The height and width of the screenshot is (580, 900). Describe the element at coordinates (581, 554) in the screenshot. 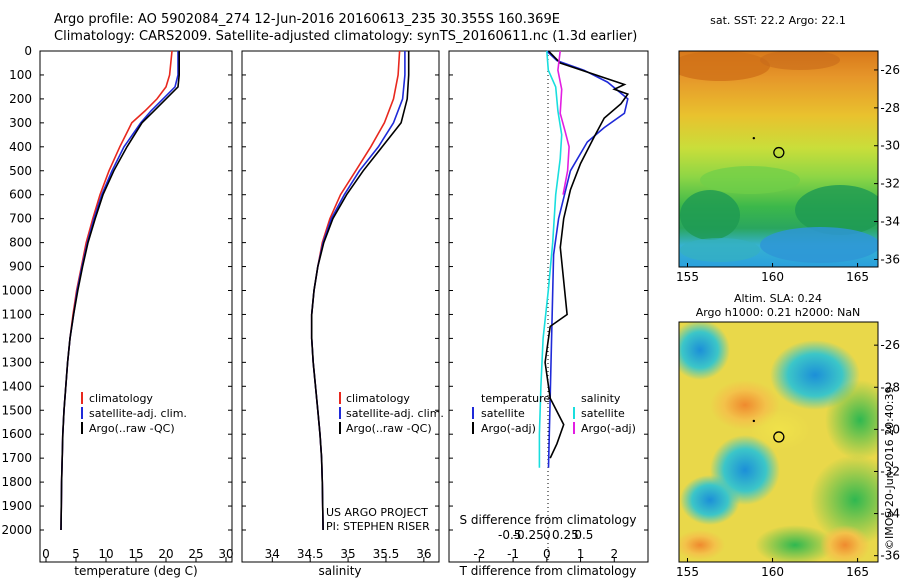

I see `x-tick-label: 1` at that location.